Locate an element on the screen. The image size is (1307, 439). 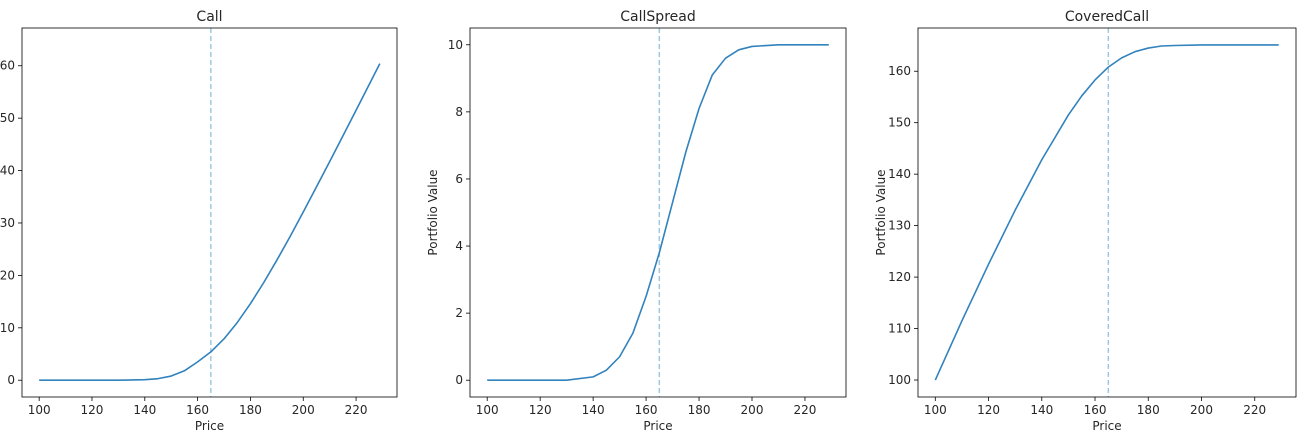
y-tick-label: 110 is located at coordinates (899, 329).